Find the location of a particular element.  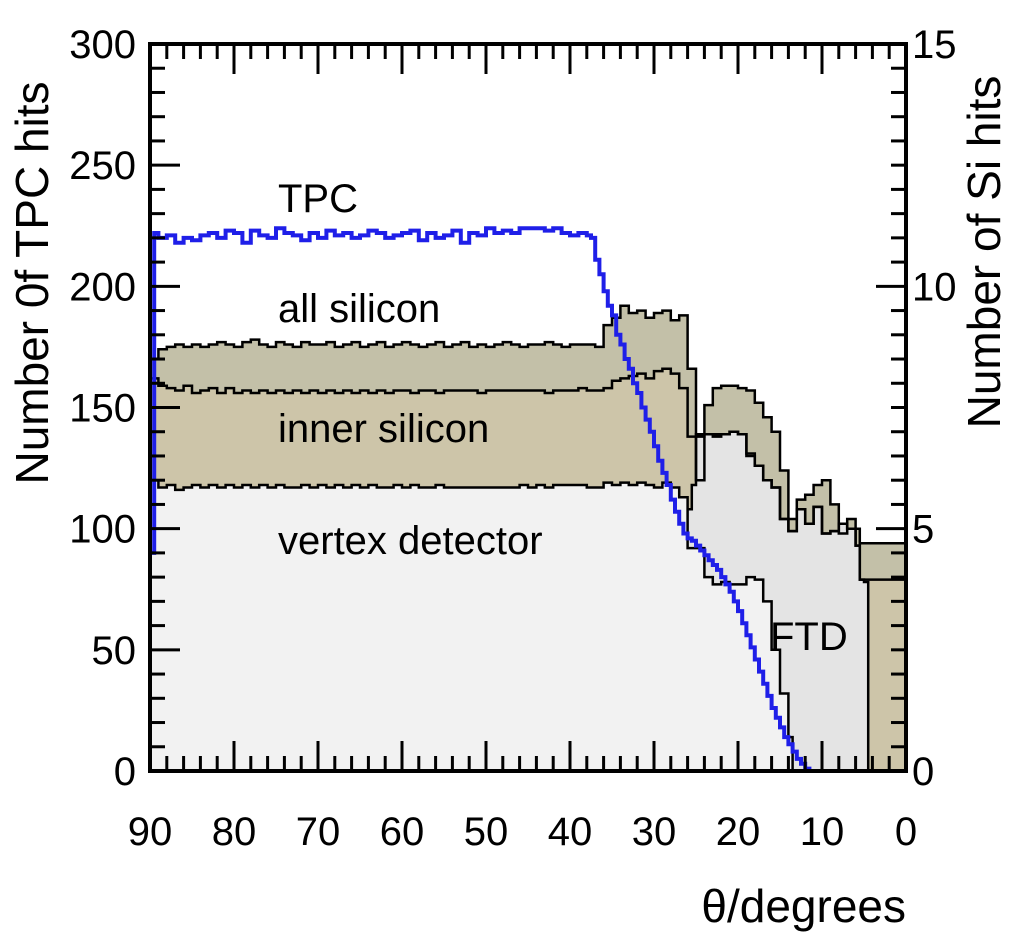

x-tick-label: 80 is located at coordinates (234, 832).